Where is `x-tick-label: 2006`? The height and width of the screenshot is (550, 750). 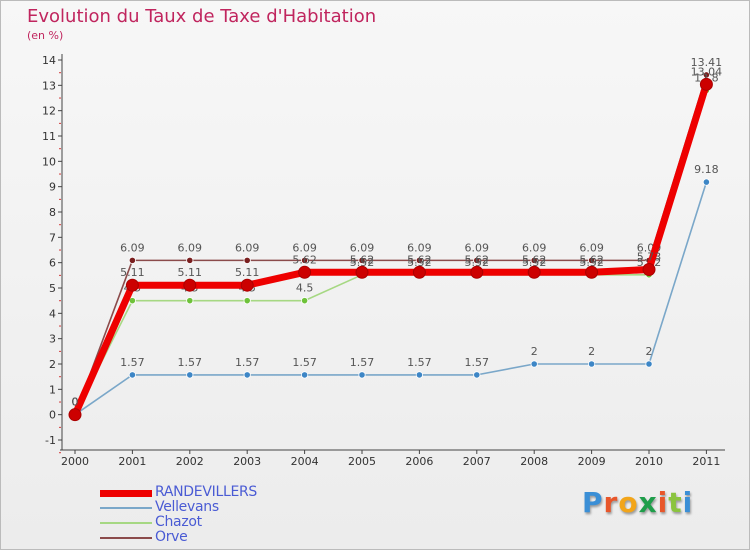 x-tick-label: 2006 is located at coordinates (419, 461).